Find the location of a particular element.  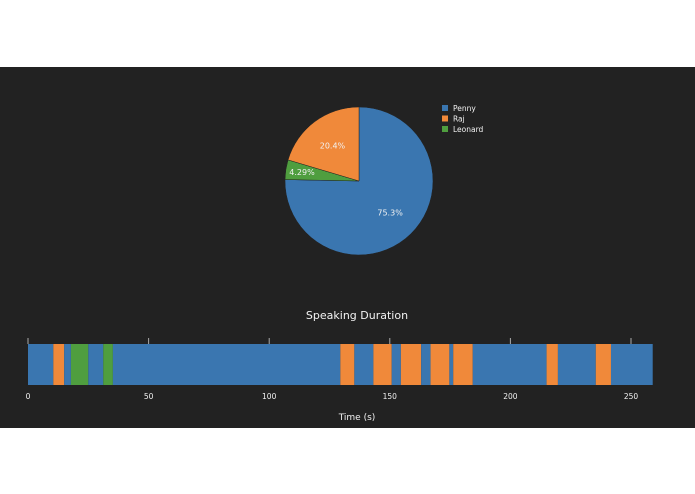

legend-item-leonard: Leonard is located at coordinates (468, 129).